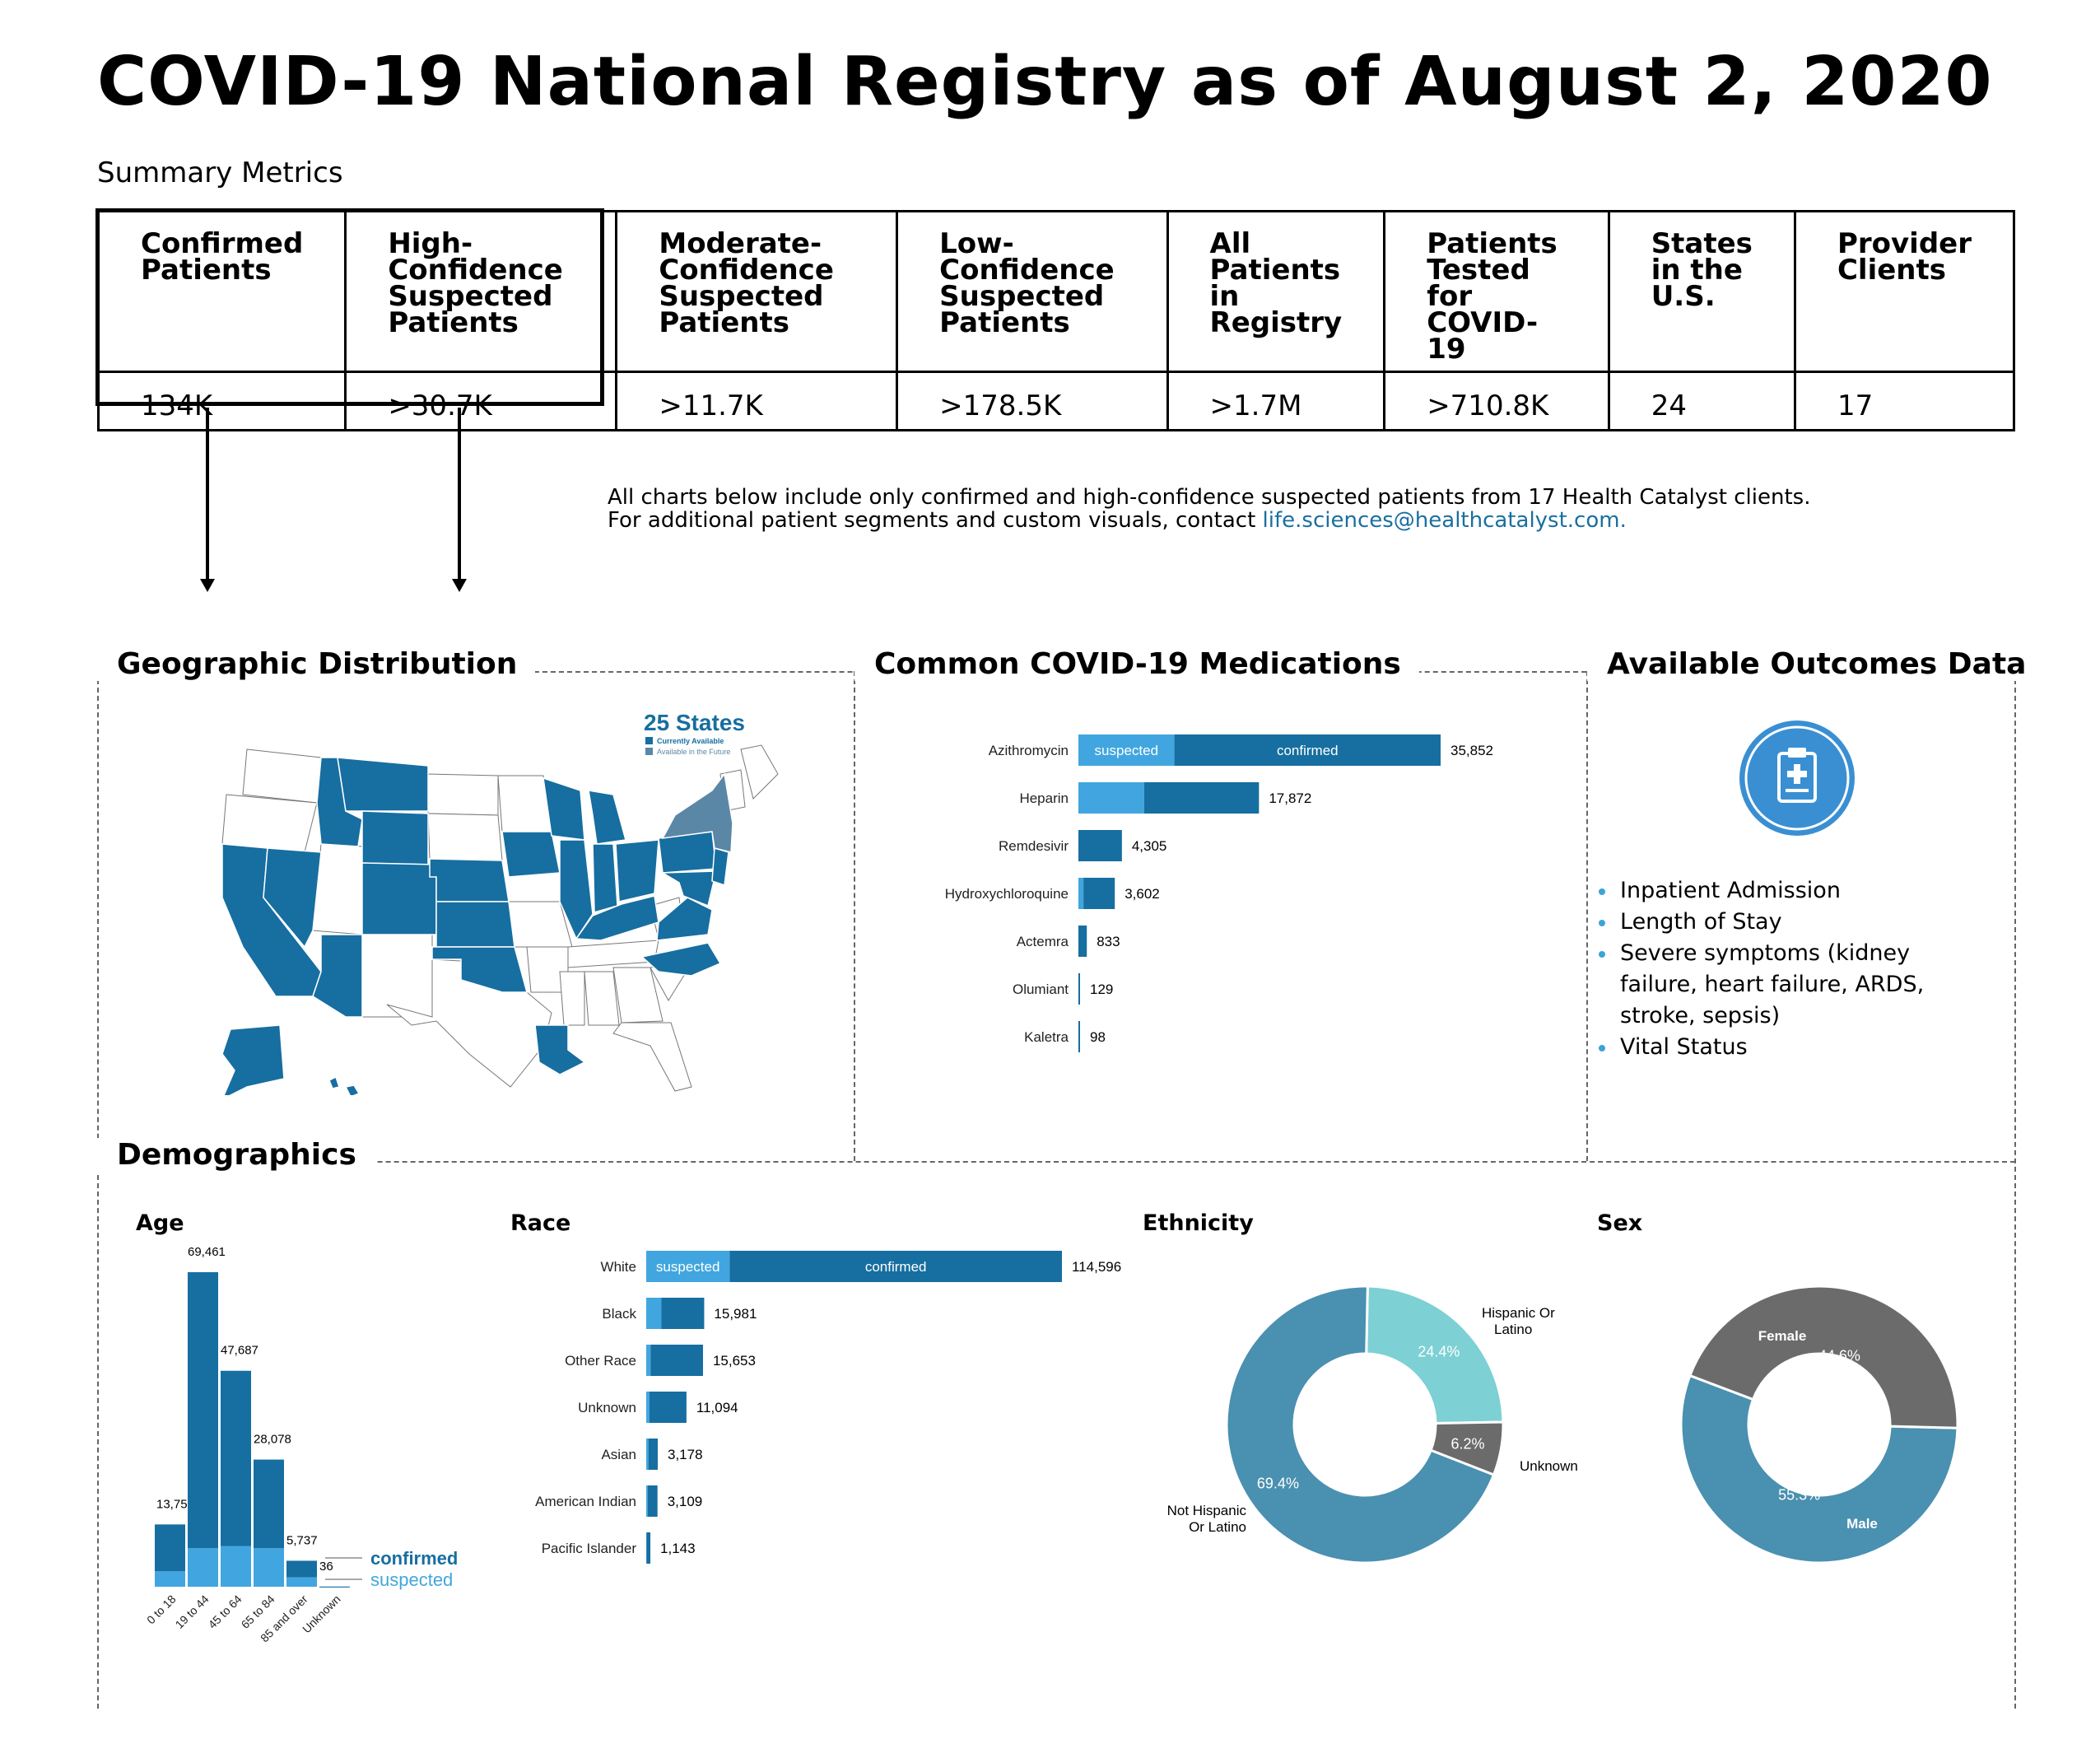  Describe the element at coordinates (1032, 291) in the screenshot. I see `metric-header-low-confidence: Low-Confidence Suspected Patients` at that location.